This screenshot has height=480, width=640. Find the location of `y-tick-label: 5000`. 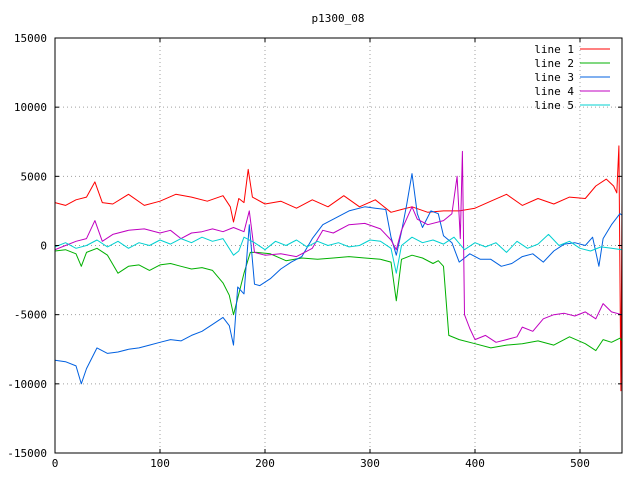

y-tick-label: 5000 is located at coordinates (34, 176).